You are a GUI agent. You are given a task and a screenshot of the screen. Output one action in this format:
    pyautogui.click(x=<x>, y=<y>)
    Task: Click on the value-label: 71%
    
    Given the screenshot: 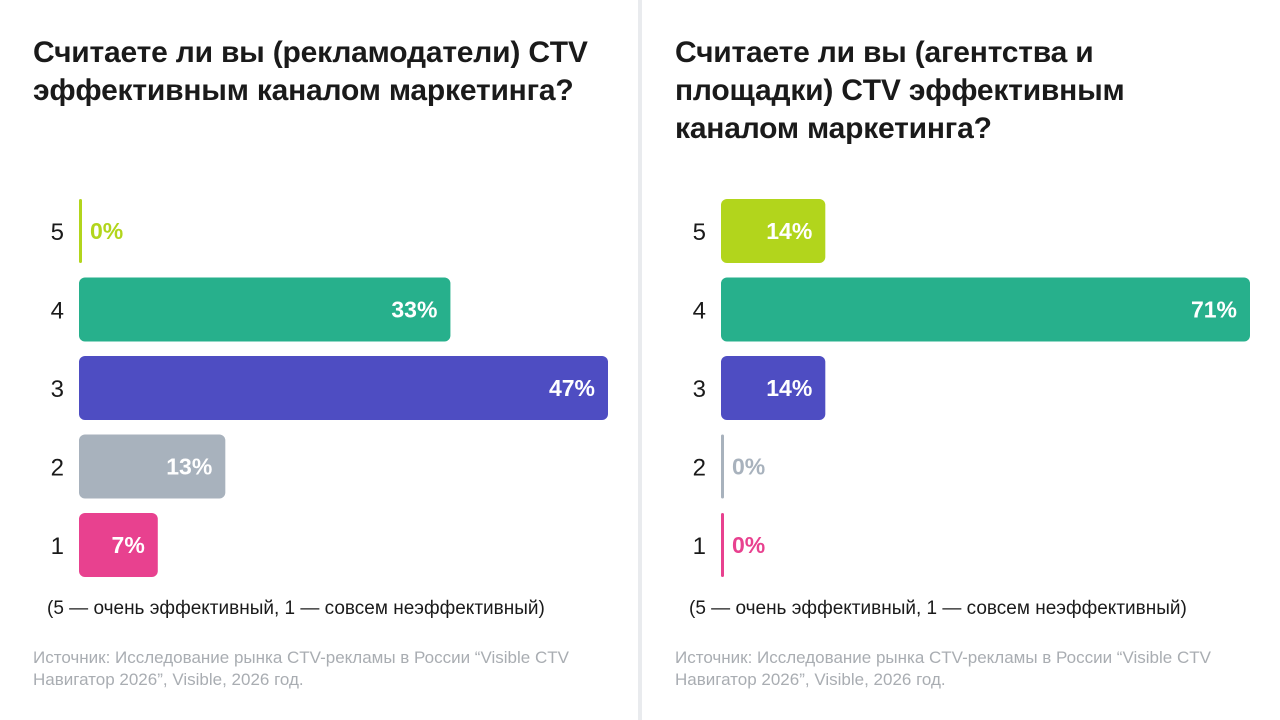 What is the action you would take?
    pyautogui.click(x=1214, y=310)
    